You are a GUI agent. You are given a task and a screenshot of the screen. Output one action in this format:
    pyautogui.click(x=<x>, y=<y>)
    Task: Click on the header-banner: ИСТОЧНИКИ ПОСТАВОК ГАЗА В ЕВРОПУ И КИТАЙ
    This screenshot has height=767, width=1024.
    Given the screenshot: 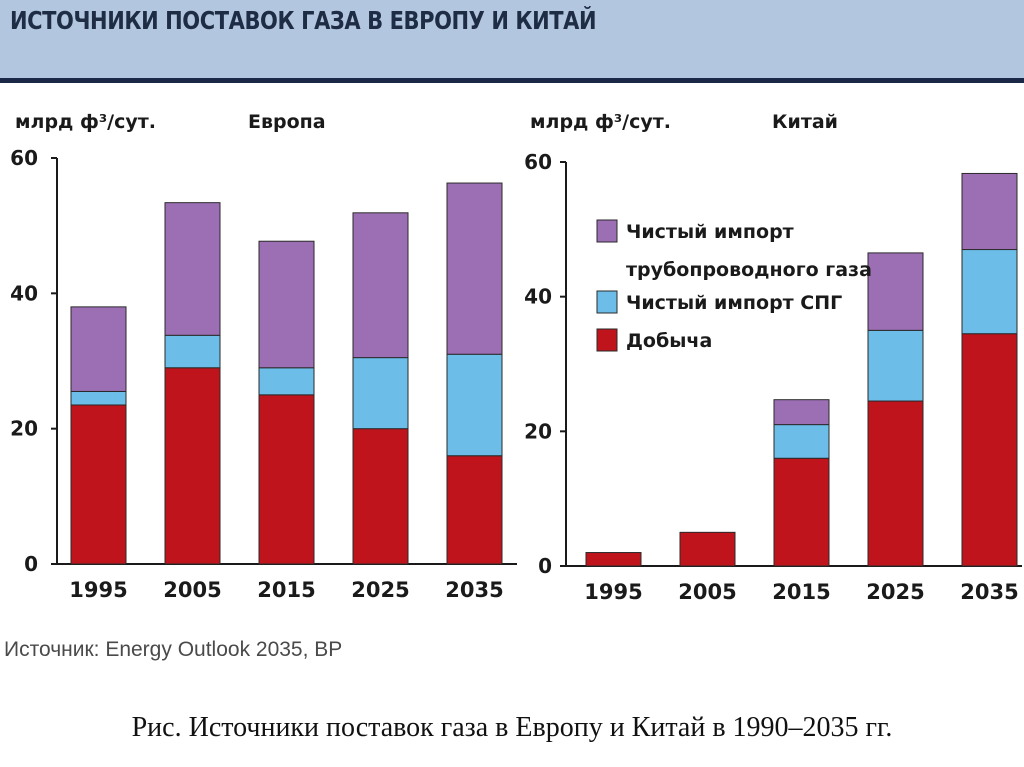 What is the action you would take?
    pyautogui.click(x=512, y=39)
    